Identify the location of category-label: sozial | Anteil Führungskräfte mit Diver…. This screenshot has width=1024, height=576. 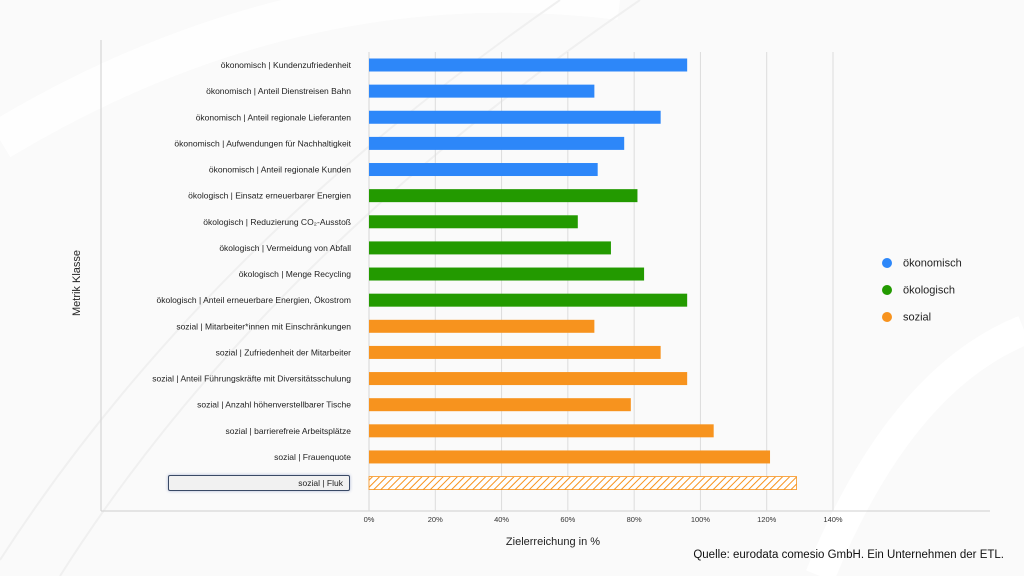
(251, 379).